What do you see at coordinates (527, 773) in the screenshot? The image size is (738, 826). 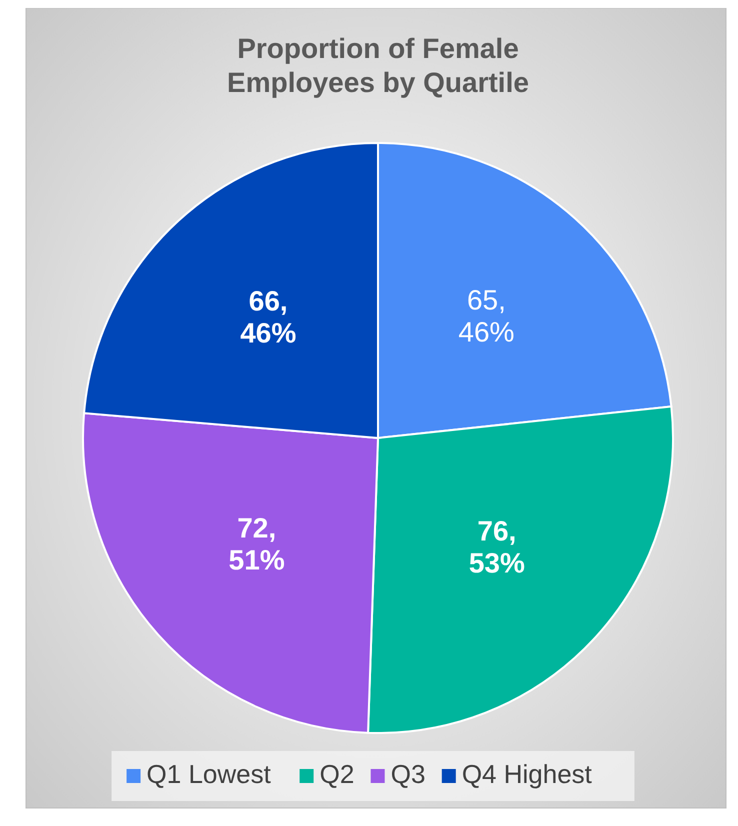 I see `legend-label: Q4 Highest` at bounding box center [527, 773].